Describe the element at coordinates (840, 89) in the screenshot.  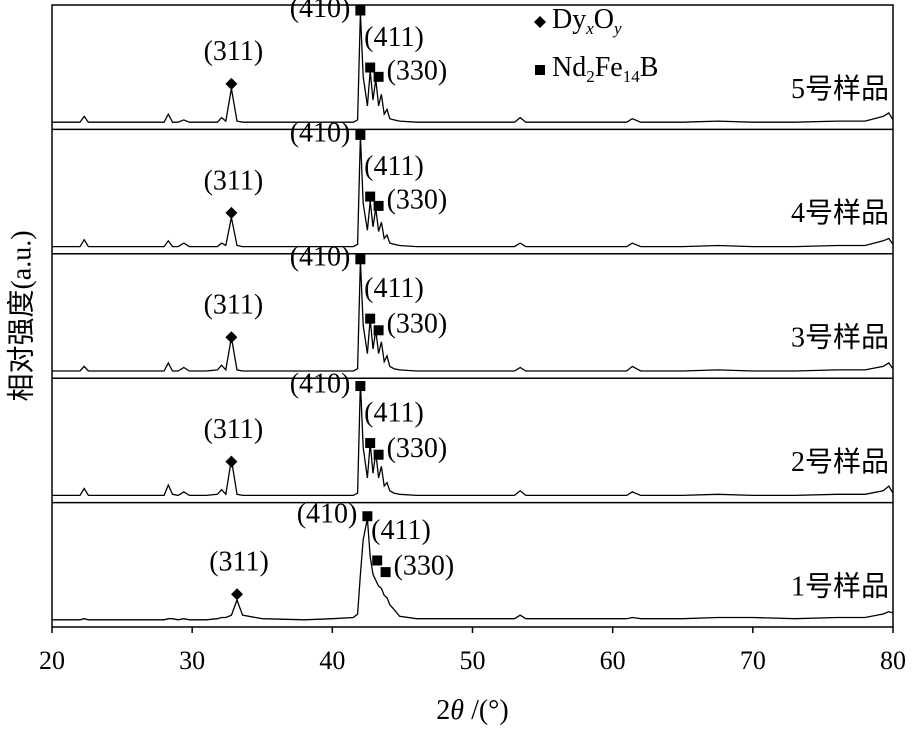
I see `sample-label: 5号样品` at that location.